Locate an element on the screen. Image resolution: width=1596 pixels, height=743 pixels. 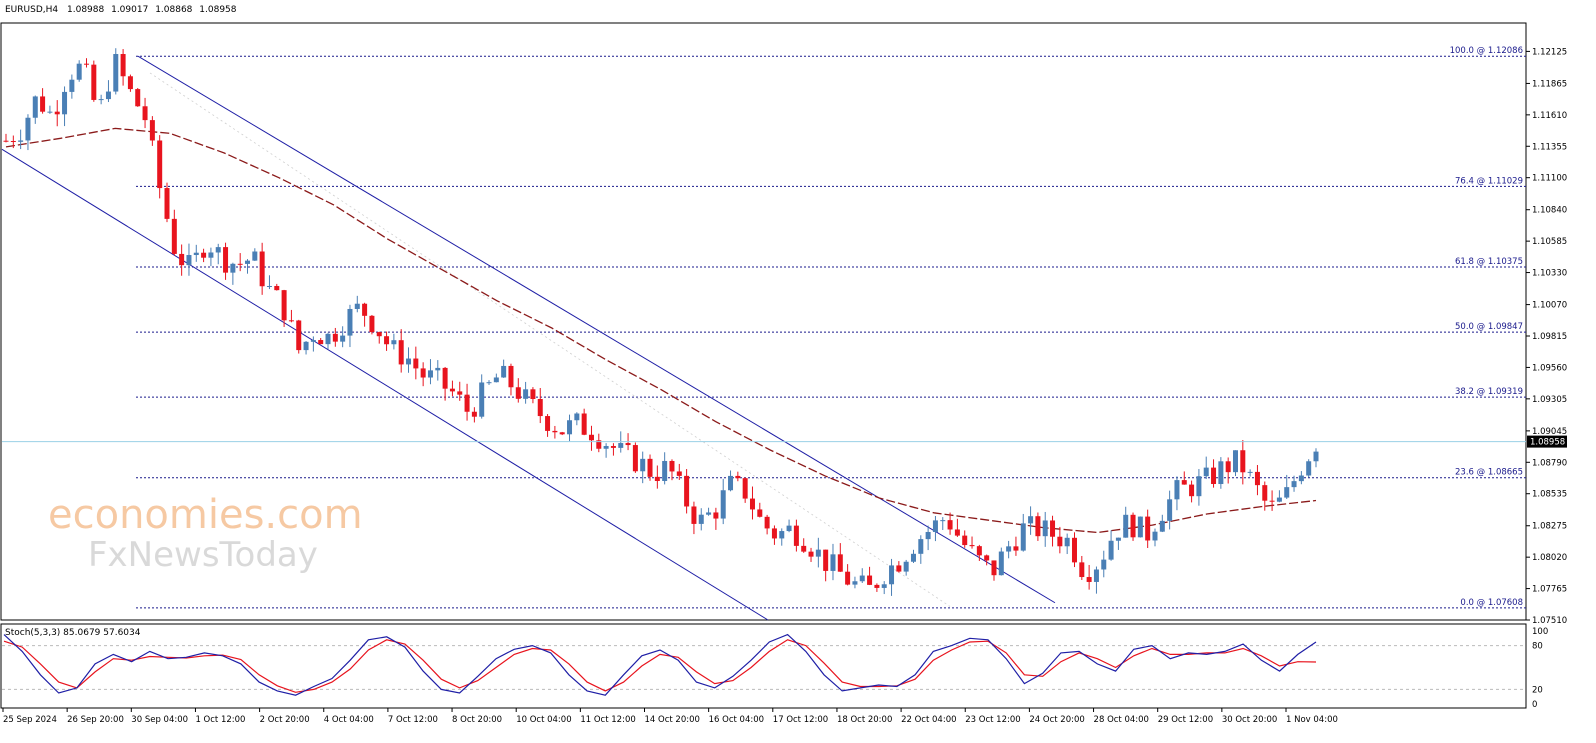
watermark-fxnewstoday: FxNewsToday is located at coordinates (203, 555).